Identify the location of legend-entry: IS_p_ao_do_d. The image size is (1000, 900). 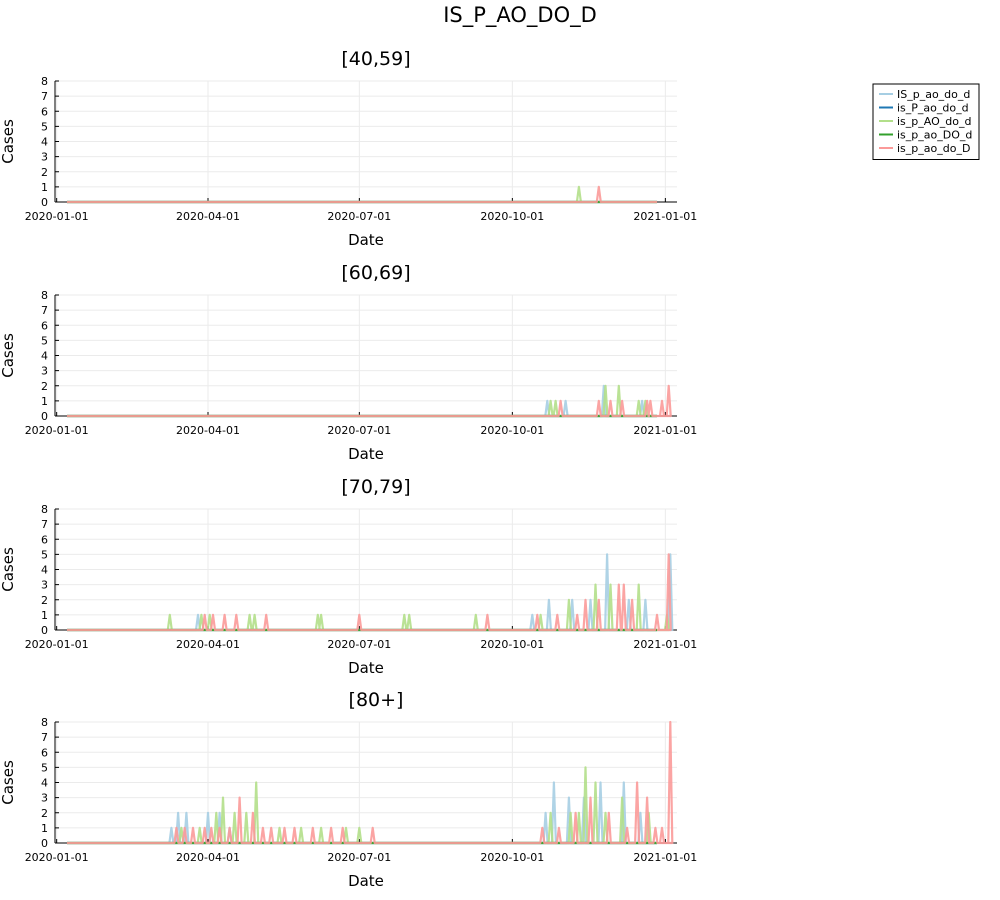
(933, 94).